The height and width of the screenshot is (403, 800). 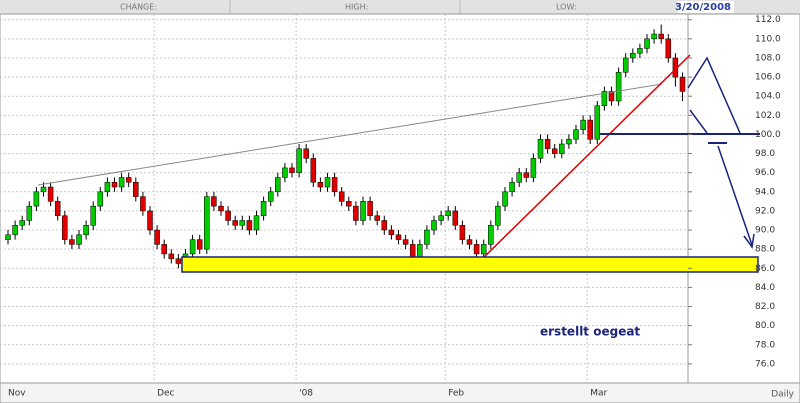 I want to click on annotation: erstellt oegeat, so click(x=590, y=332).